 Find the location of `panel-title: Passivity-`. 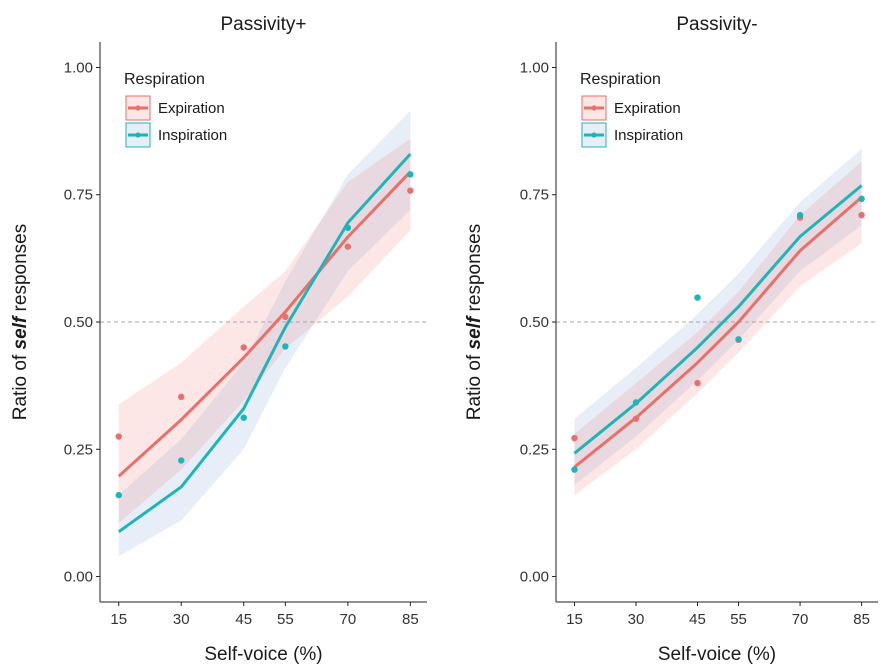

panel-title: Passivity- is located at coordinates (716, 24).